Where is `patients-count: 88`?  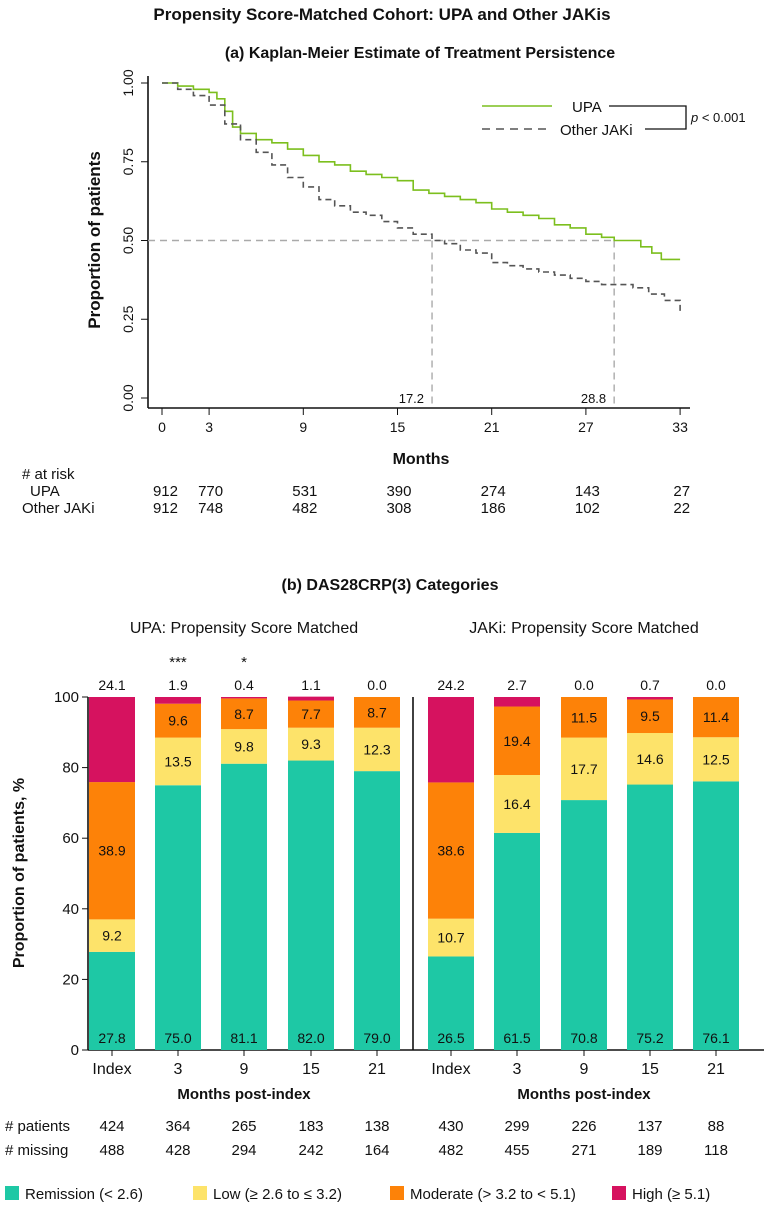 patients-count: 88 is located at coordinates (716, 1126).